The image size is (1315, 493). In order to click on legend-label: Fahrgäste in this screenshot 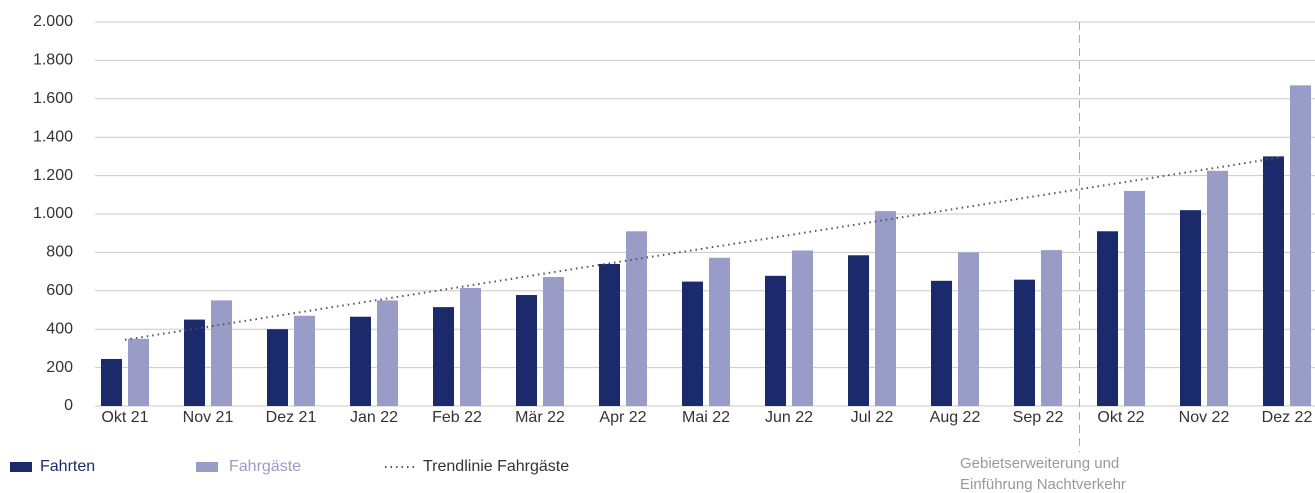, I will do `click(265, 466)`.